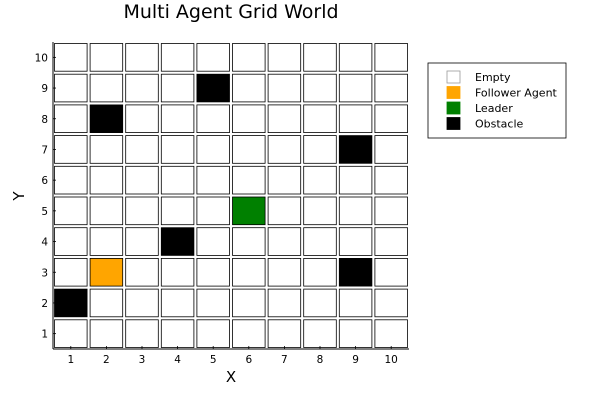  What do you see at coordinates (493, 77) in the screenshot?
I see `legend-label-empty: Empty` at bounding box center [493, 77].